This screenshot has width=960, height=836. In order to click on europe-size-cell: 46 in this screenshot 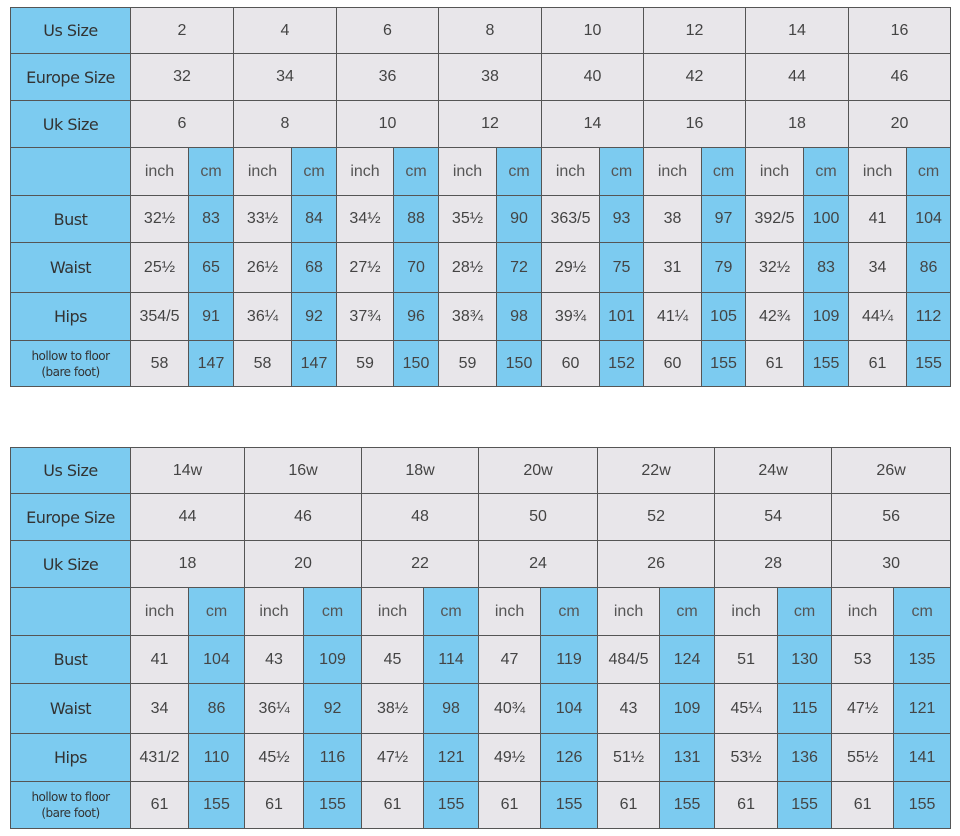, I will do `click(900, 77)`.